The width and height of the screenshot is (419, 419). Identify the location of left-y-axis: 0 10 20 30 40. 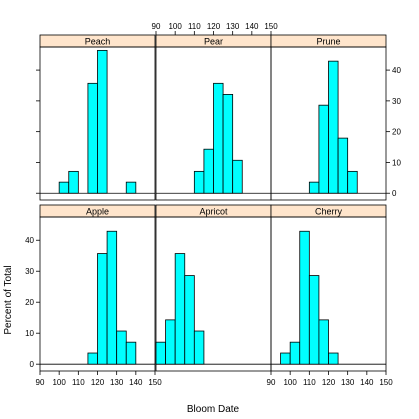
(32, 302).